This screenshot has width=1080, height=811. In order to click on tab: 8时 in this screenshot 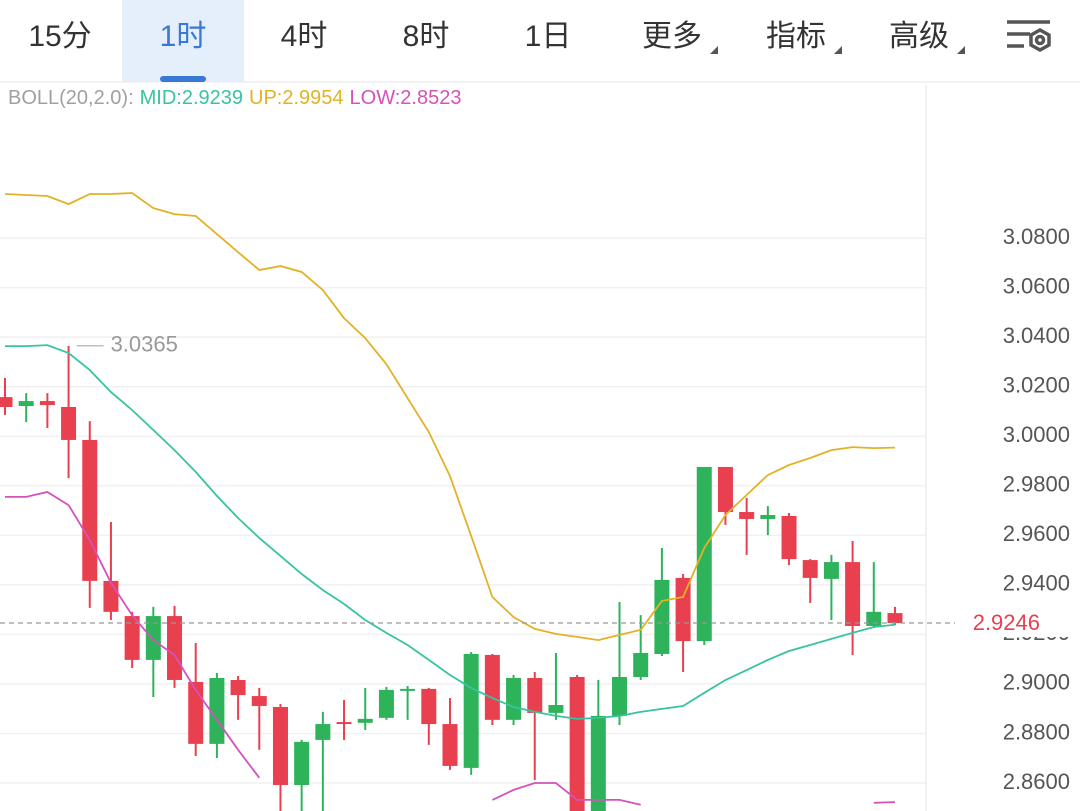, I will do `click(426, 36)`.